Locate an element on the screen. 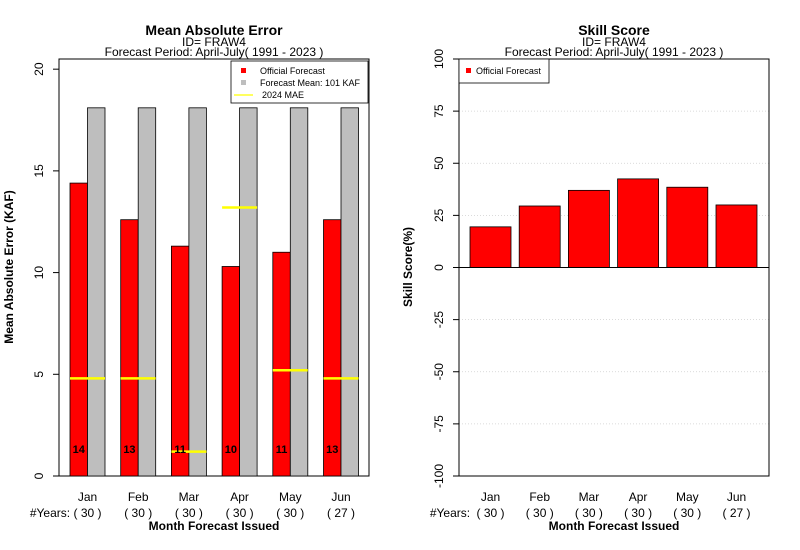 The width and height of the screenshot is (800, 550). skill-y-tick-label: -50 is located at coordinates (439, 372).